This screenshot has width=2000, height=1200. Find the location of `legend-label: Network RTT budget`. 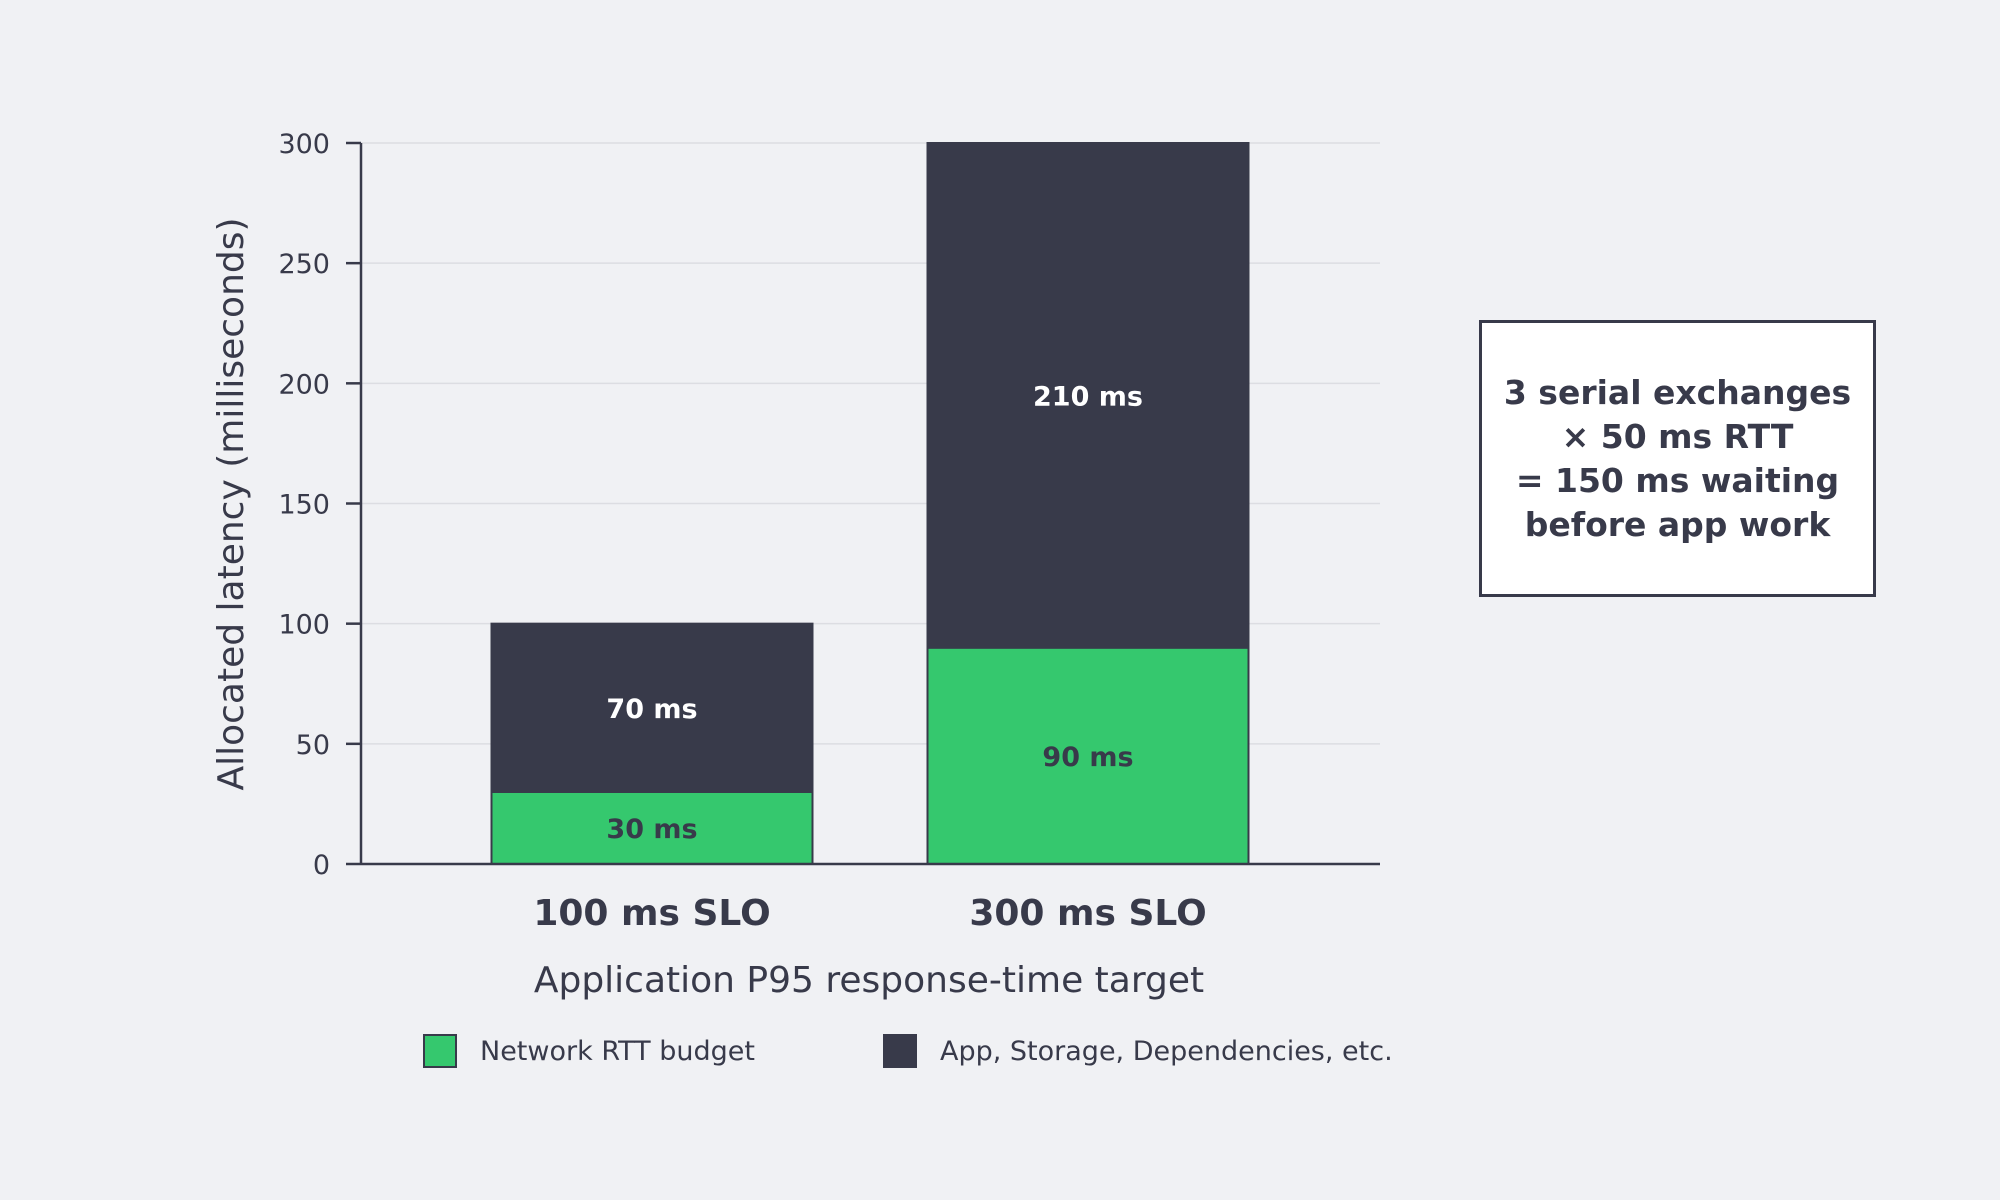

legend-label: Network RTT budget is located at coordinates (617, 1051).